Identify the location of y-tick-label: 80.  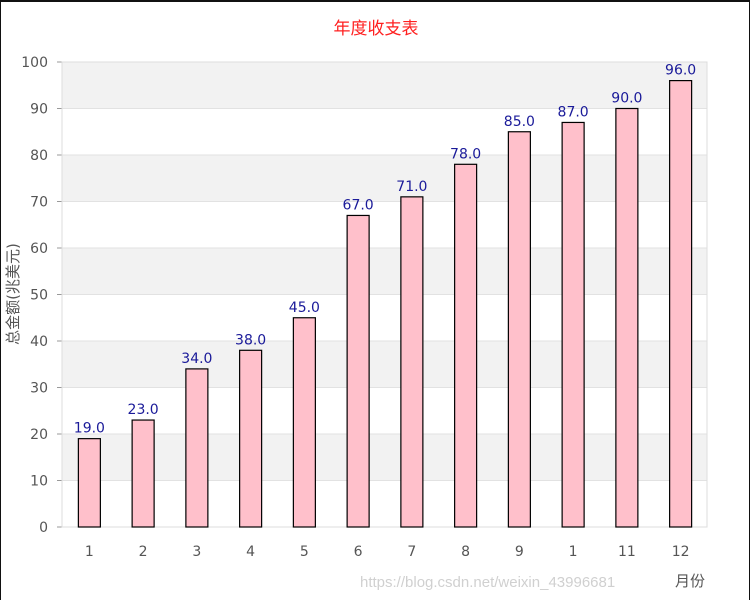
(39, 156).